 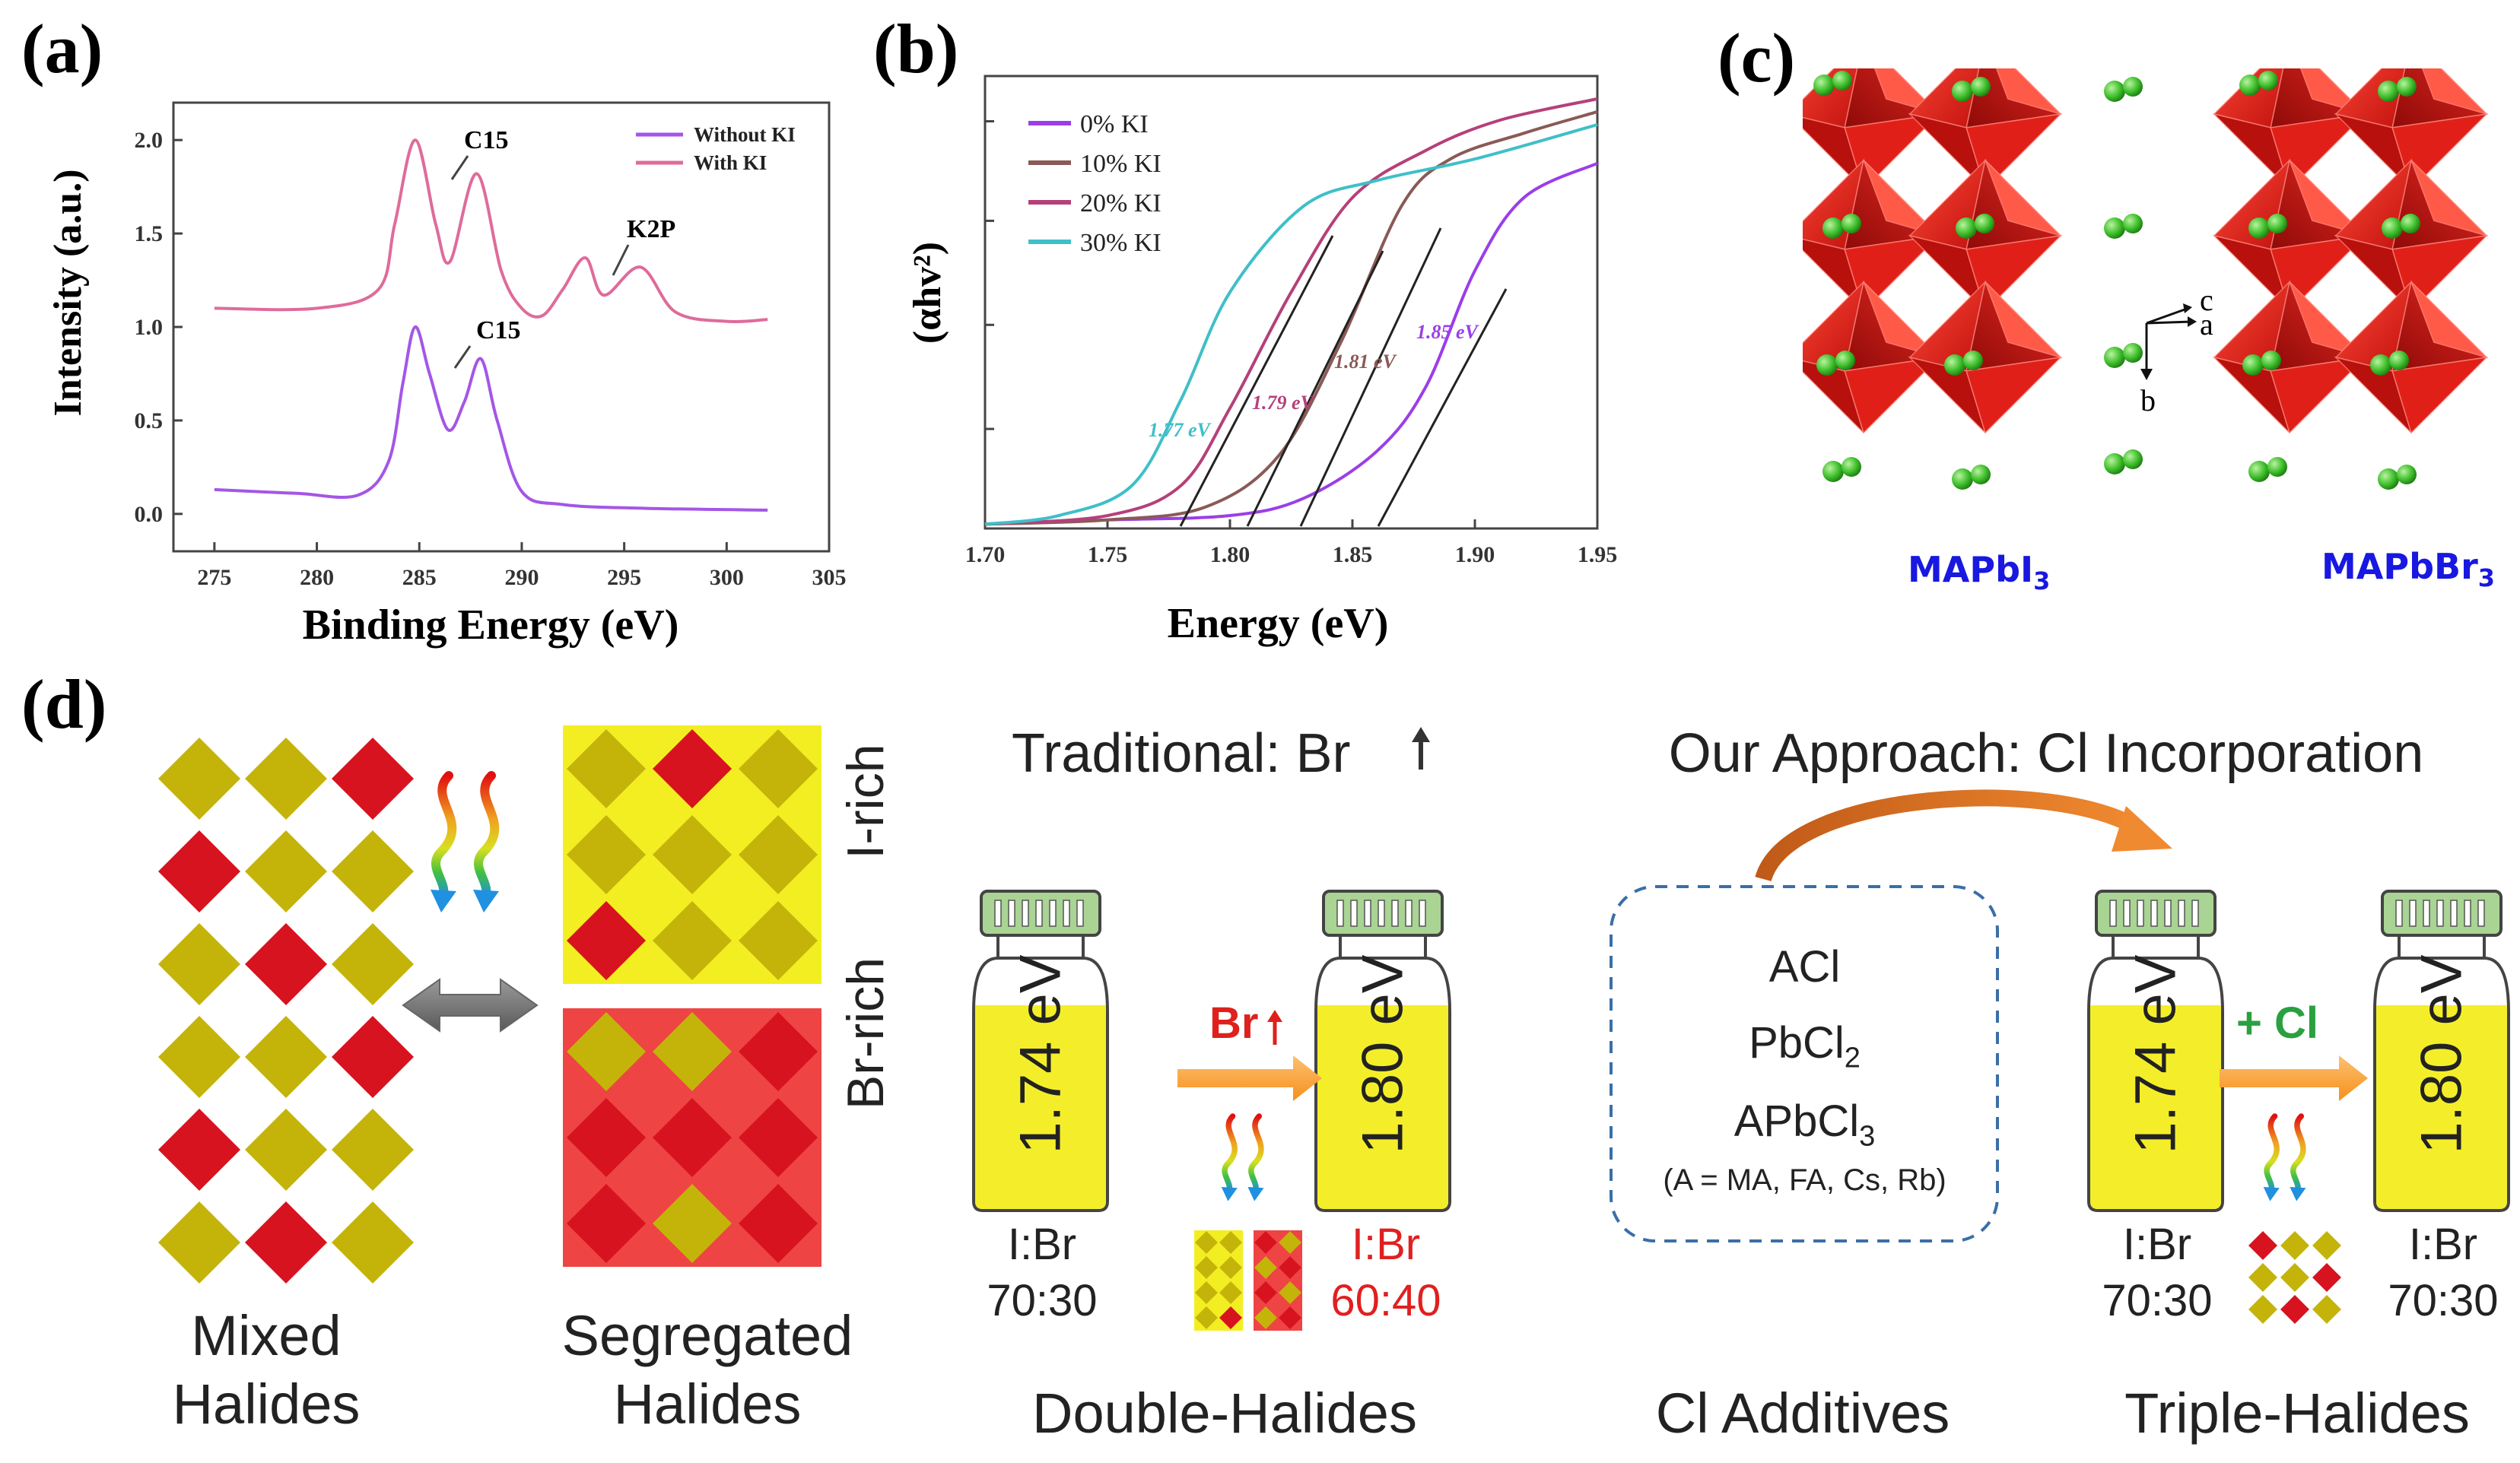 I want to click on cation-sphere-2b, so click(x=2277, y=223).